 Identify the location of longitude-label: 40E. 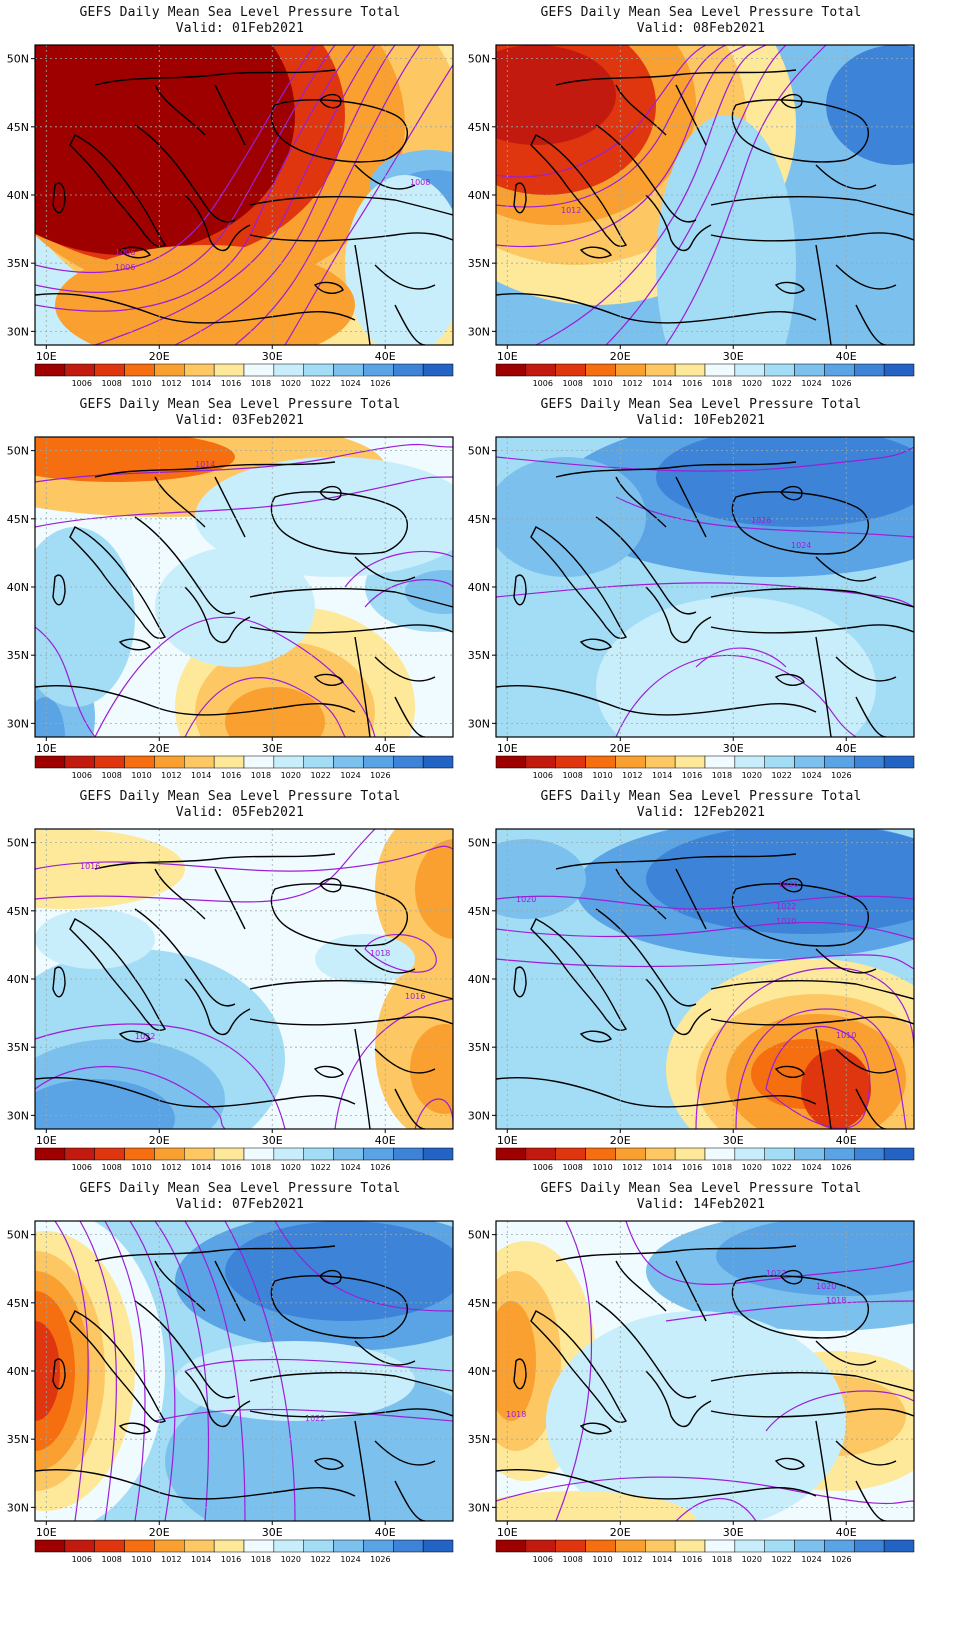
(385, 1532).